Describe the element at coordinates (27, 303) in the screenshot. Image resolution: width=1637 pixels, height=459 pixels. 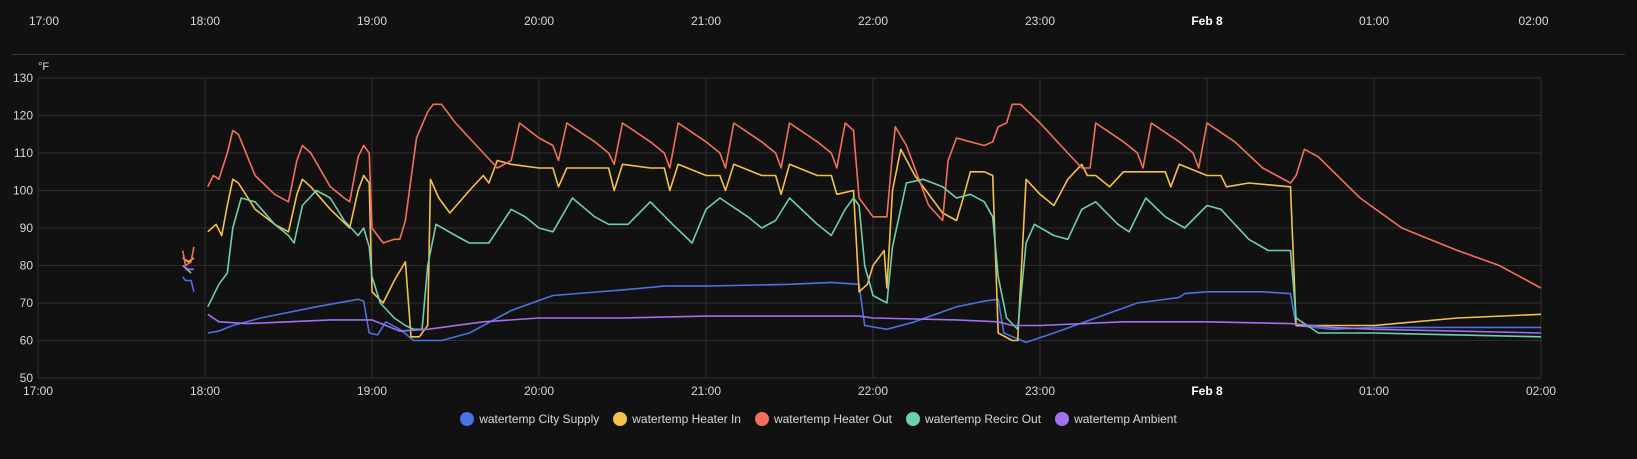
I see `y-tick-label: 70` at that location.